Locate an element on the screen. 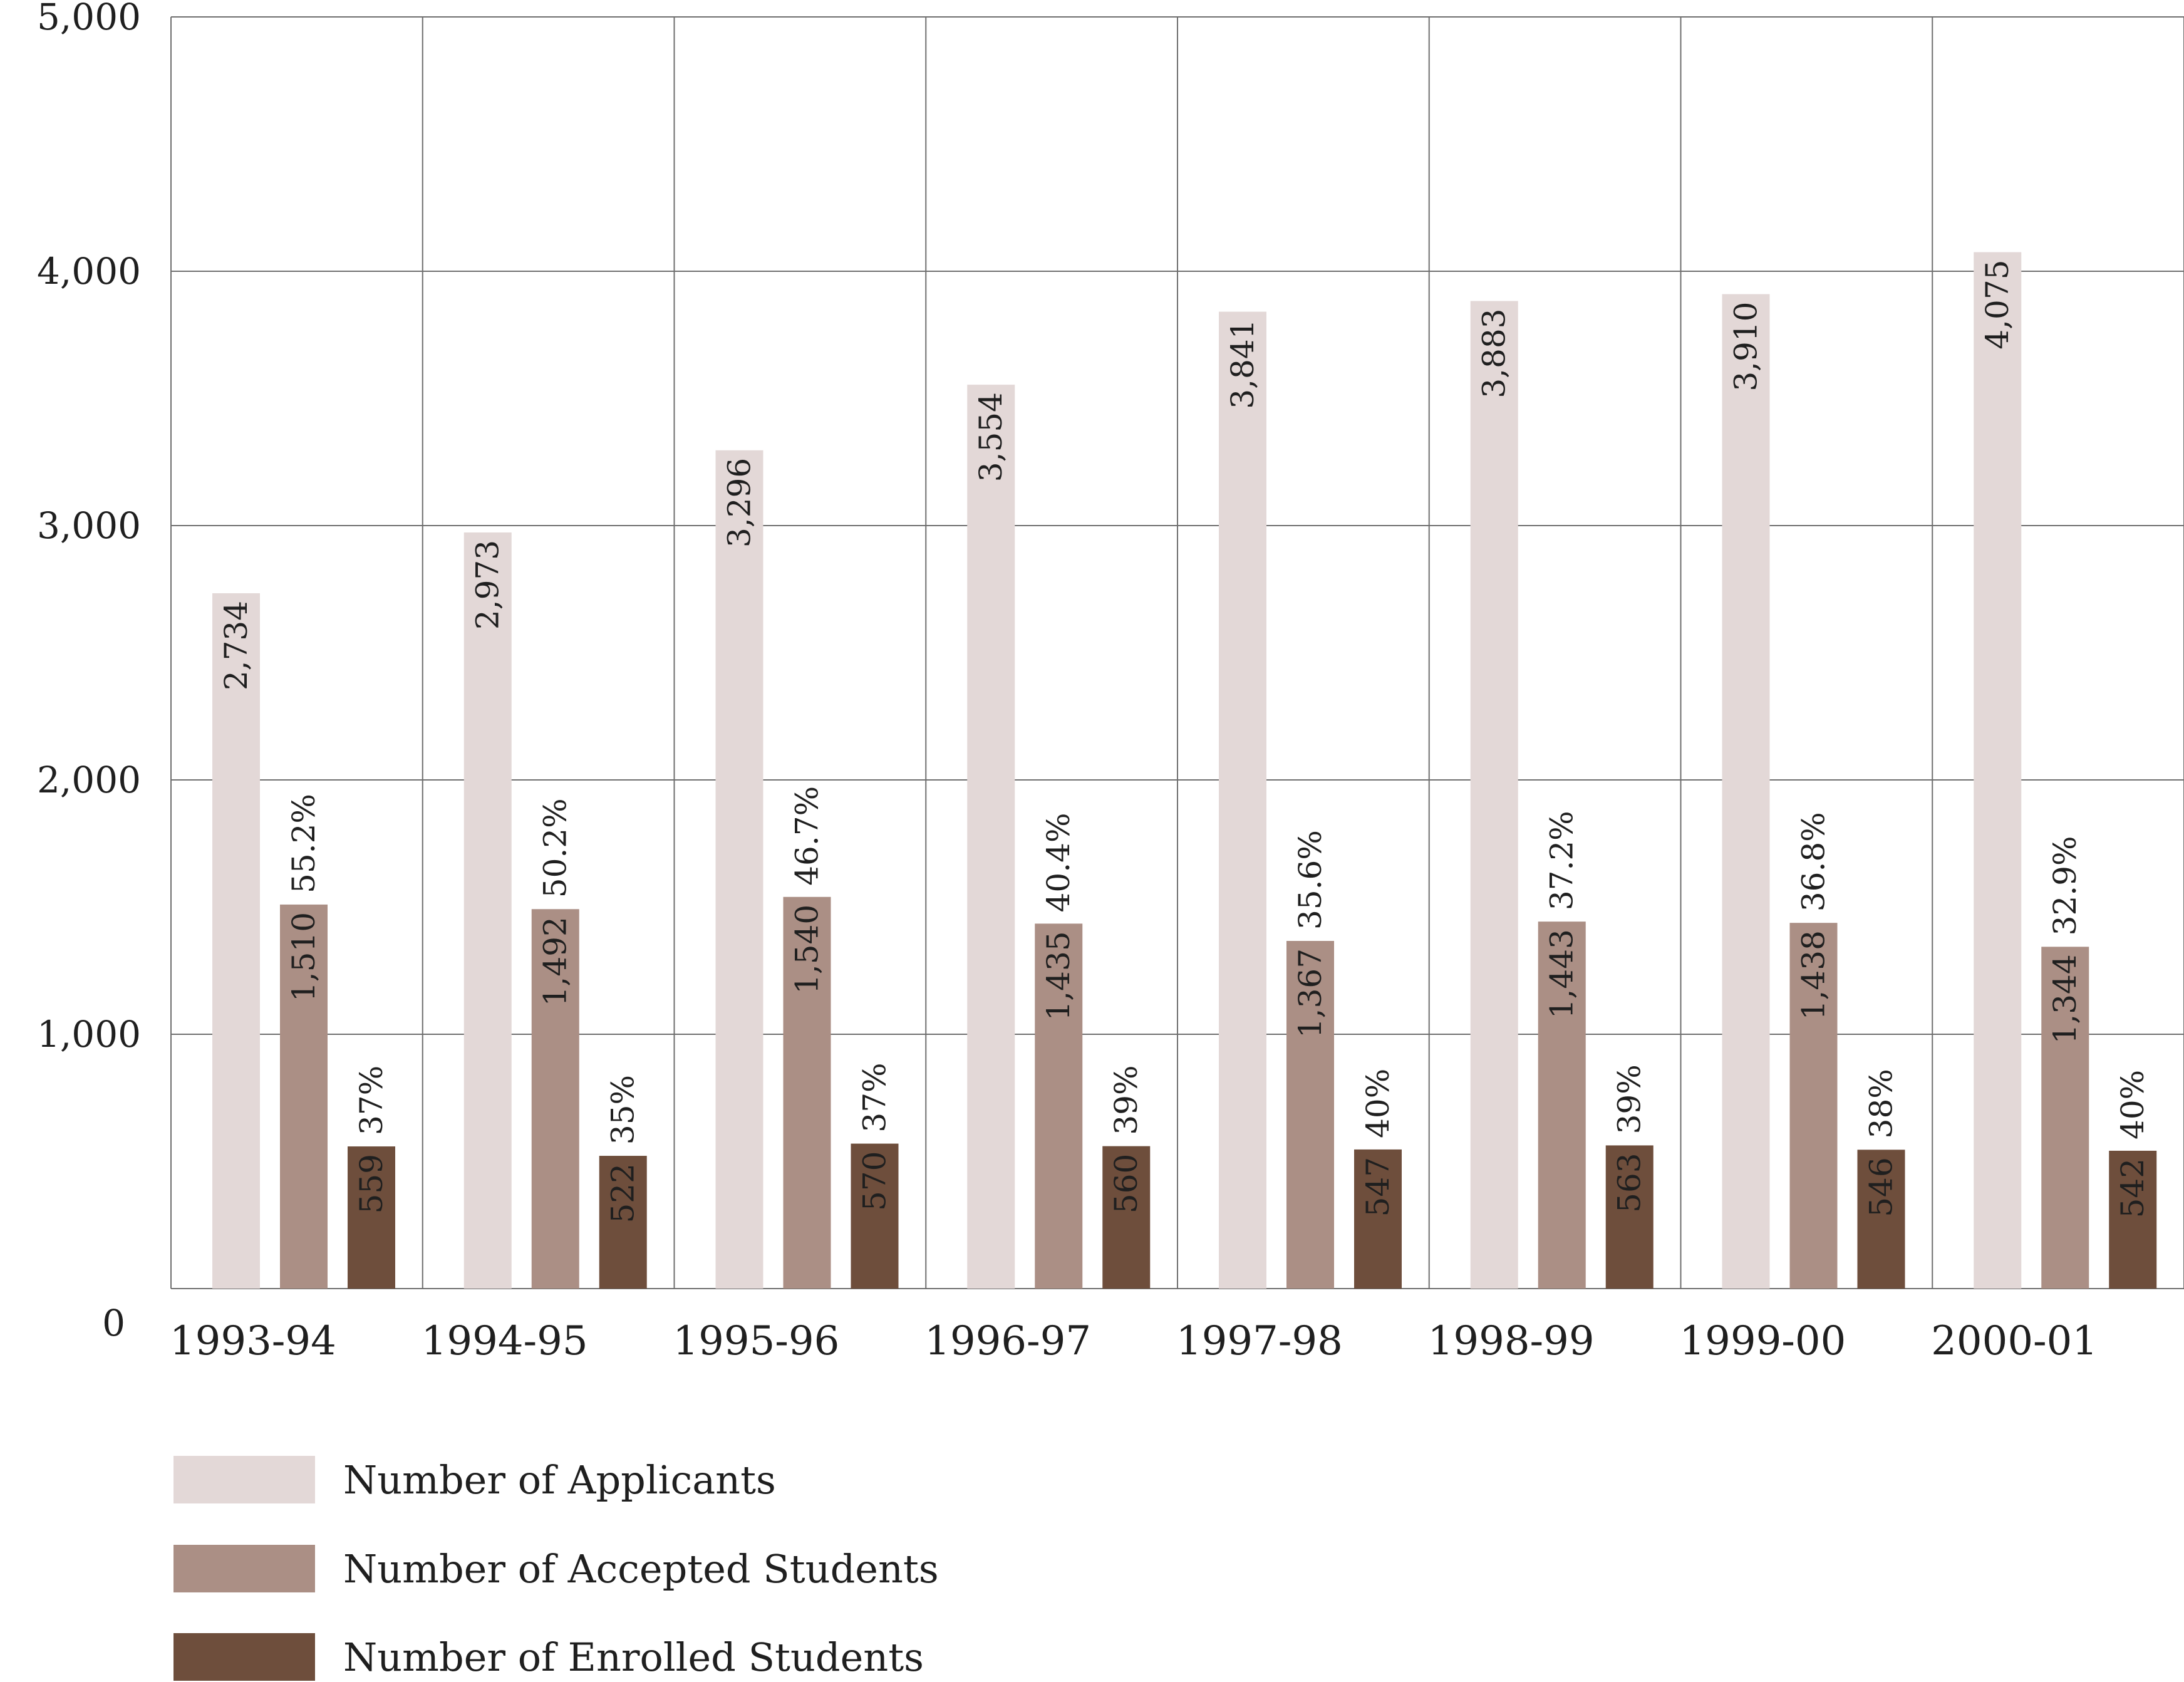 The width and height of the screenshot is (2184, 1682). value-label: 3,841 is located at coordinates (1242, 364).